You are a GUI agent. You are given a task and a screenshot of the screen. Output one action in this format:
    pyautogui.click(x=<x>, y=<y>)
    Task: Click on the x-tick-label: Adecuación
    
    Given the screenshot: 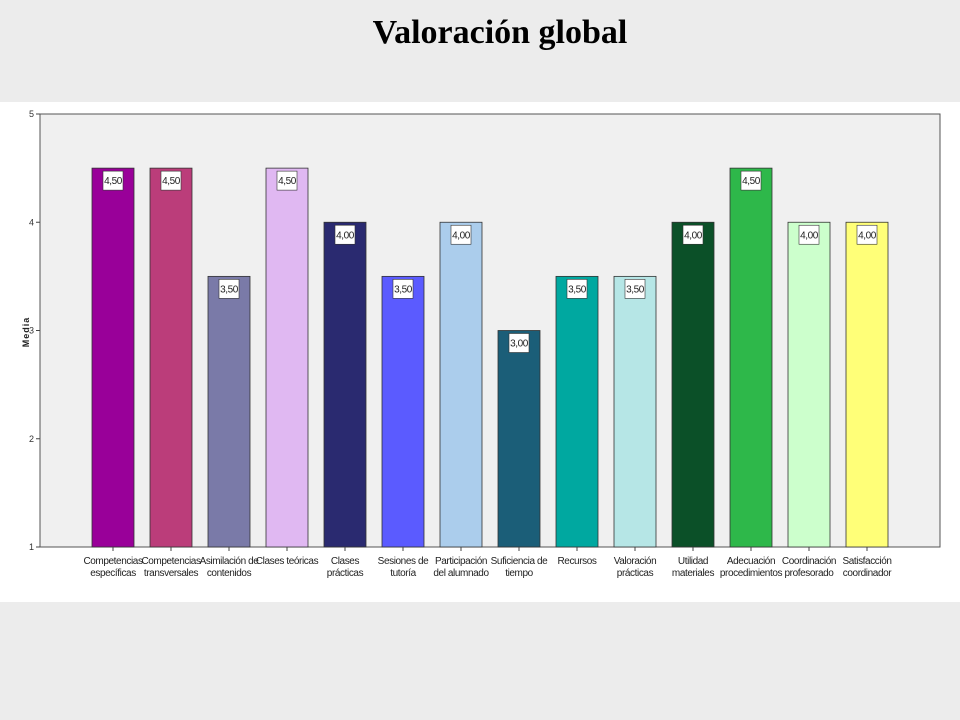 What is the action you would take?
    pyautogui.click(x=751, y=561)
    